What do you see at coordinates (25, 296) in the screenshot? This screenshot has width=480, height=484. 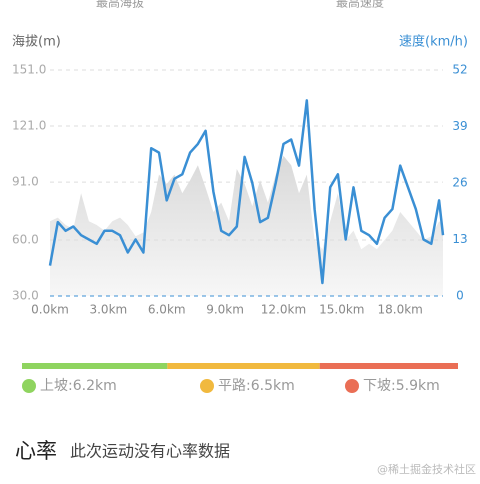 I see `y-tick-label: 30.0` at bounding box center [25, 296].